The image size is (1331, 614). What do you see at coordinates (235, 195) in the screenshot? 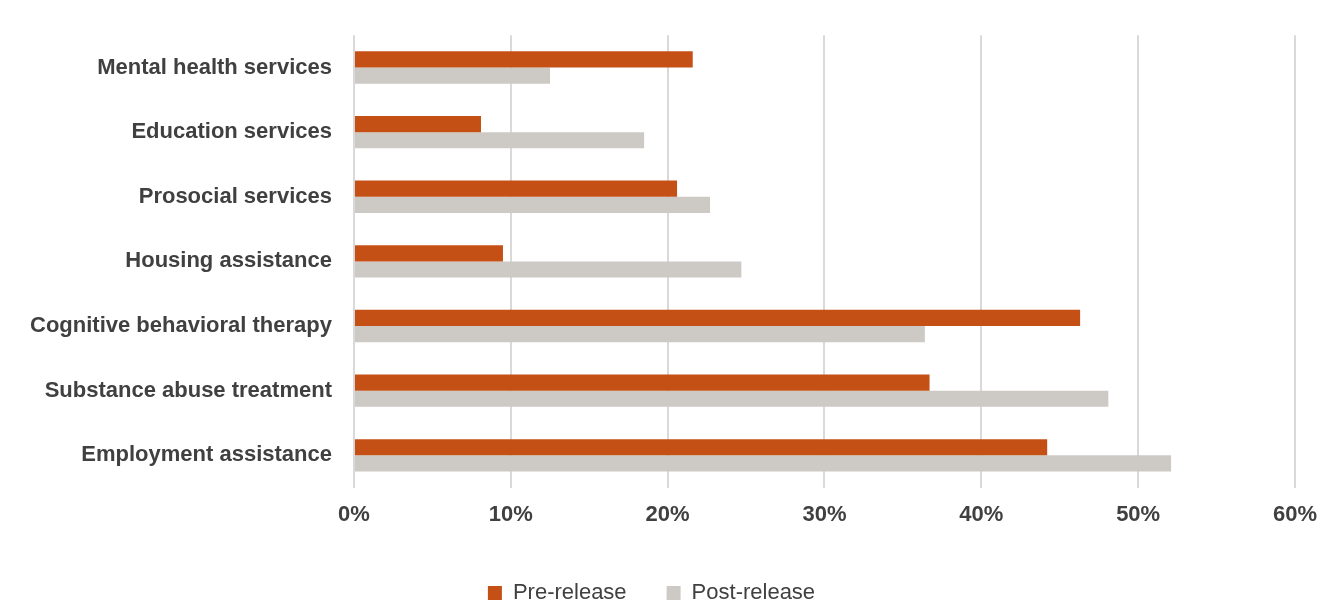
I see `y-tick-label: Prosocial services` at bounding box center [235, 195].